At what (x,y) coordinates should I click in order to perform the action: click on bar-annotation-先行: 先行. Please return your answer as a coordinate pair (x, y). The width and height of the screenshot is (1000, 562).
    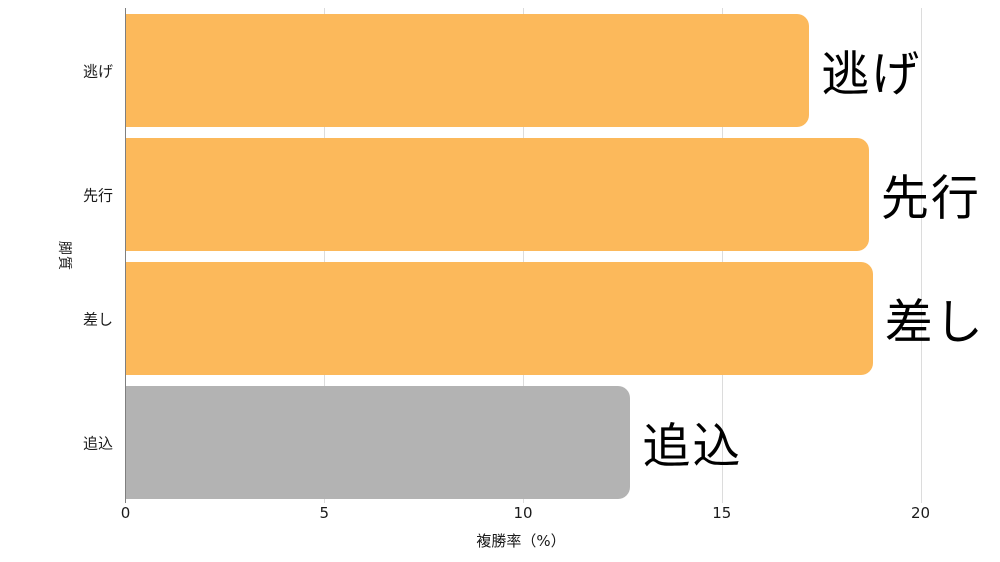
    Looking at the image, I should click on (930, 198).